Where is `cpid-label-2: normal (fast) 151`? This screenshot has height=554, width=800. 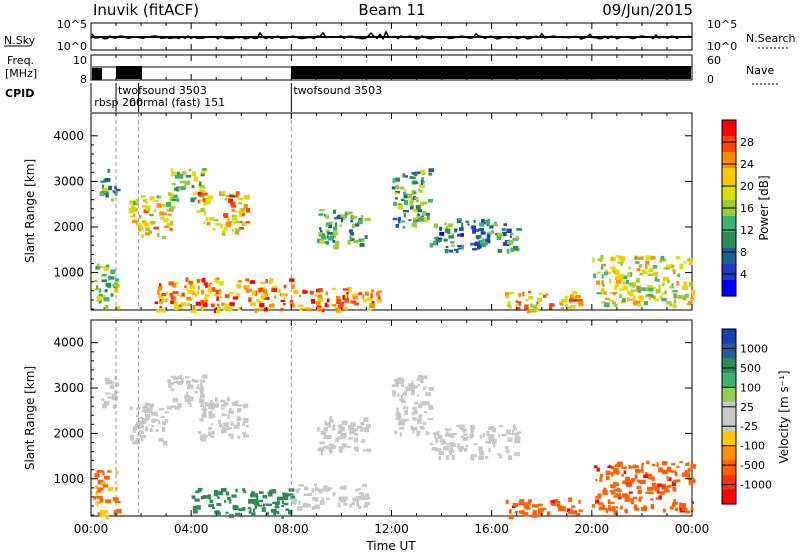 cpid-label-2: normal (fast) 151 is located at coordinates (177, 102).